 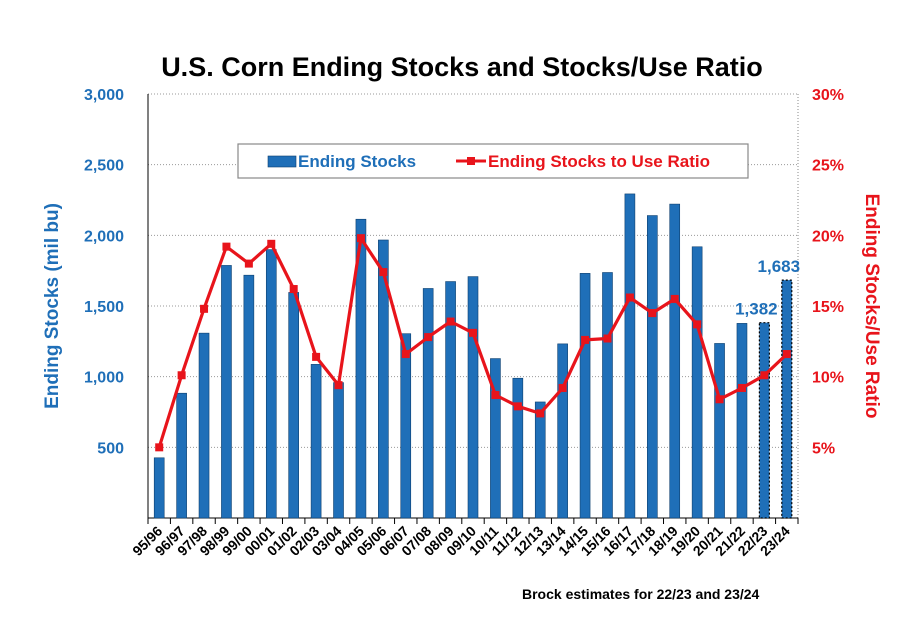 I want to click on y-right-tick-label: 25%, so click(x=828, y=166).